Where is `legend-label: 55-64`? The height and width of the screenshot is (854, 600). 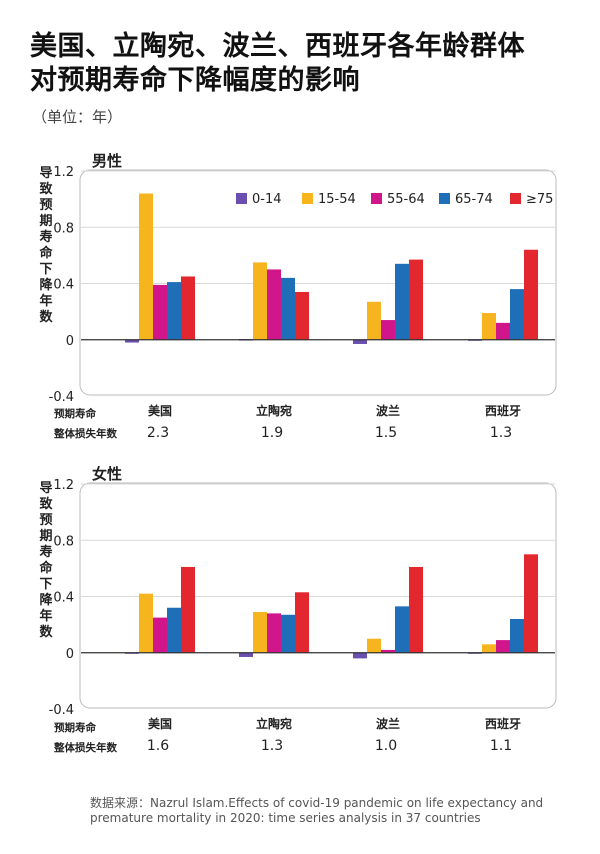
legend-label: 55-64 is located at coordinates (406, 199).